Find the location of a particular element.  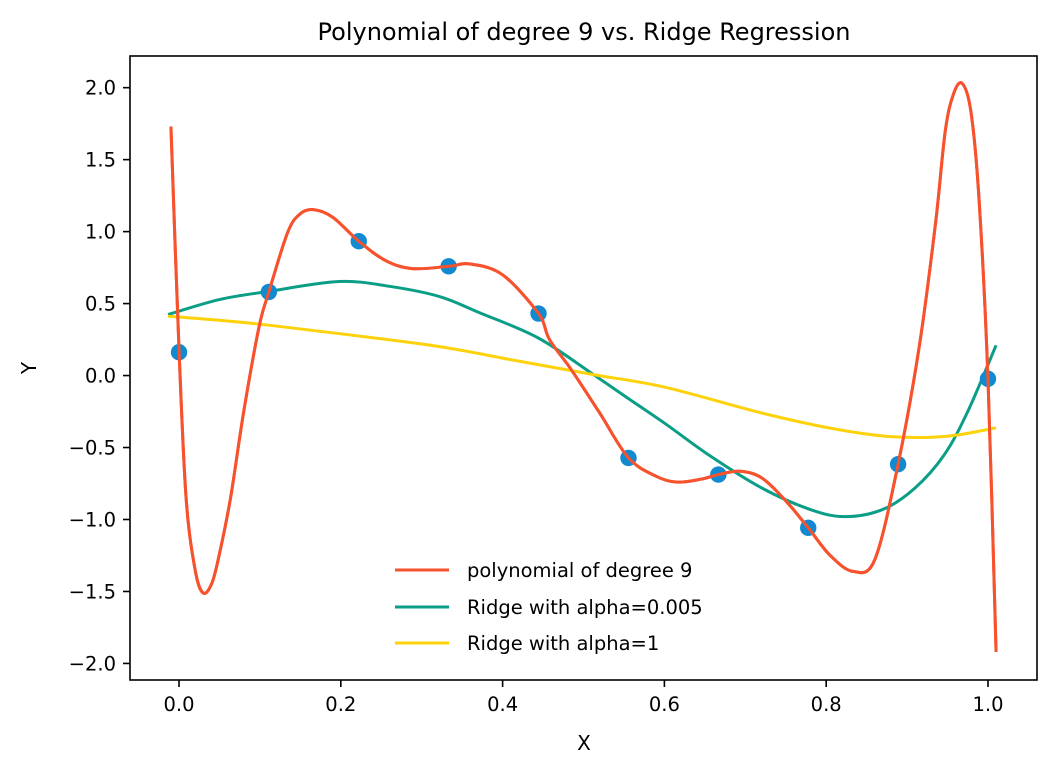

x-tick-label: 0.6 is located at coordinates (664, 704).